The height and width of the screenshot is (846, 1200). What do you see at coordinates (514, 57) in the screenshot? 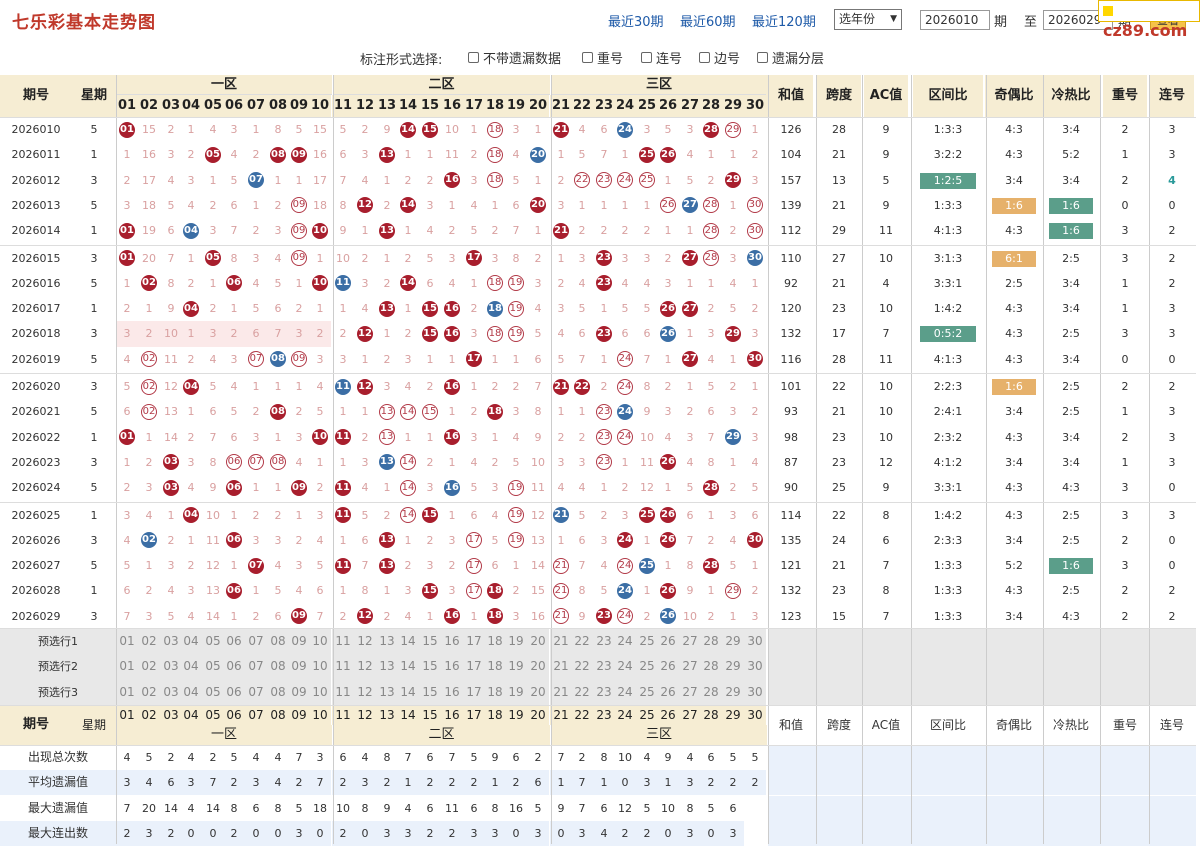
I see `option-no-miss: 不带遗漏数据` at bounding box center [514, 57].